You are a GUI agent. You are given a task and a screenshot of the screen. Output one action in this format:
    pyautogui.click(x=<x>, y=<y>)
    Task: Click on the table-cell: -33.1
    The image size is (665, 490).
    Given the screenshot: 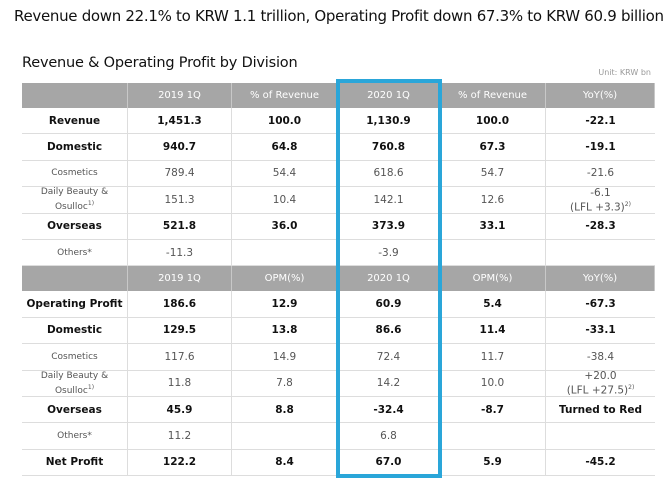 What is the action you would take?
    pyautogui.click(x=600, y=330)
    